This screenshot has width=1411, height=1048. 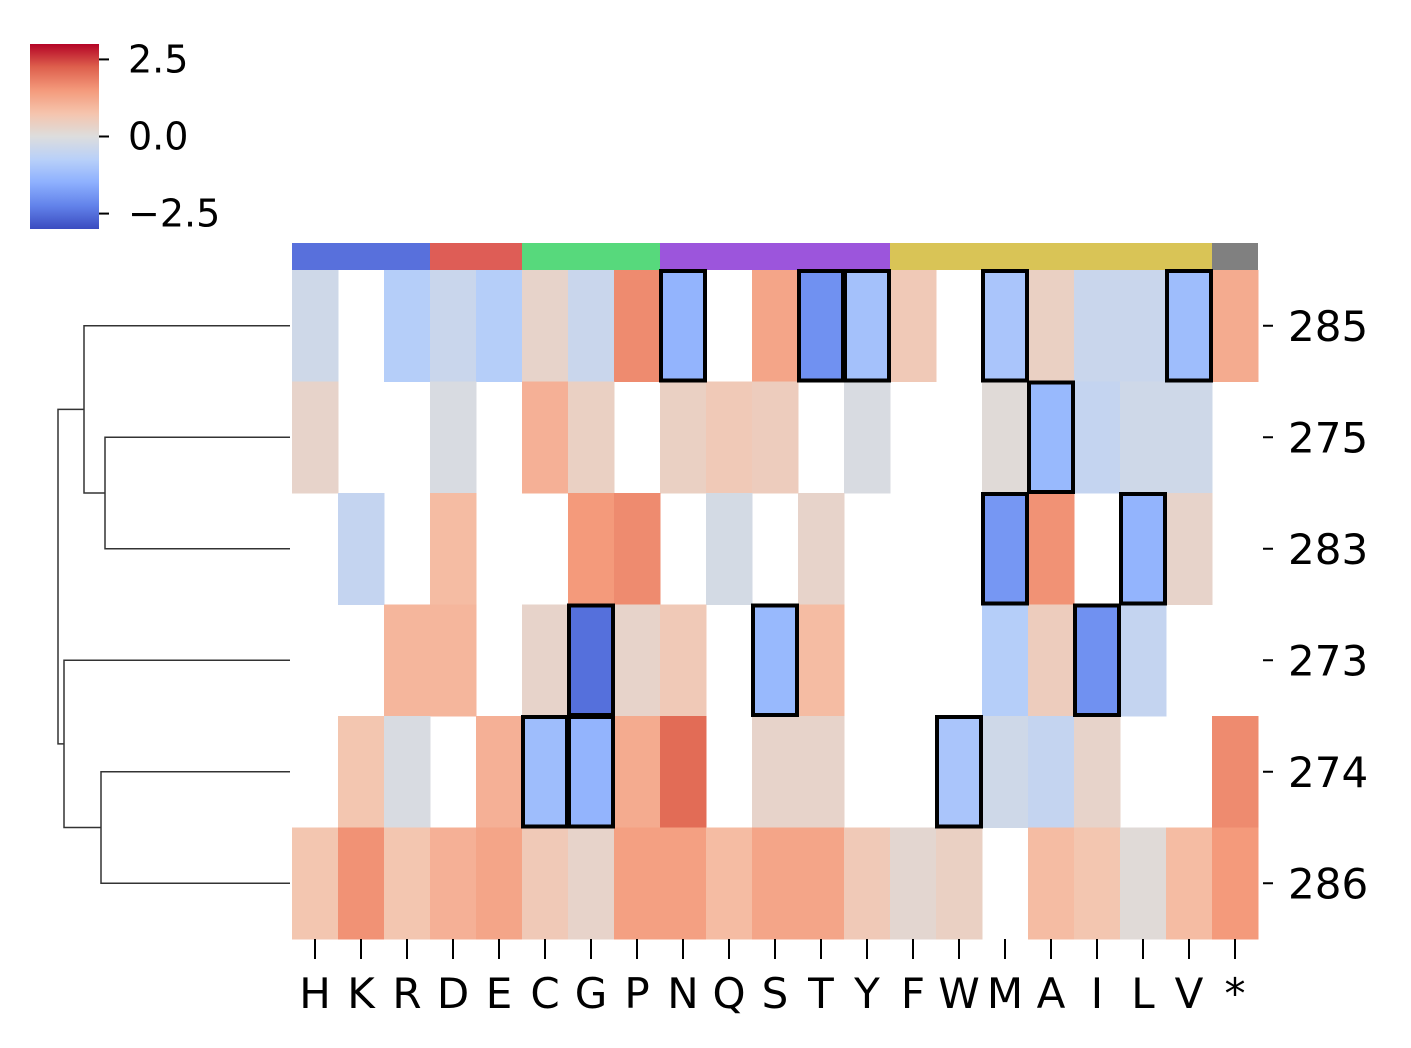 I want to click on x-tick-label: V, so click(x=1189, y=993).